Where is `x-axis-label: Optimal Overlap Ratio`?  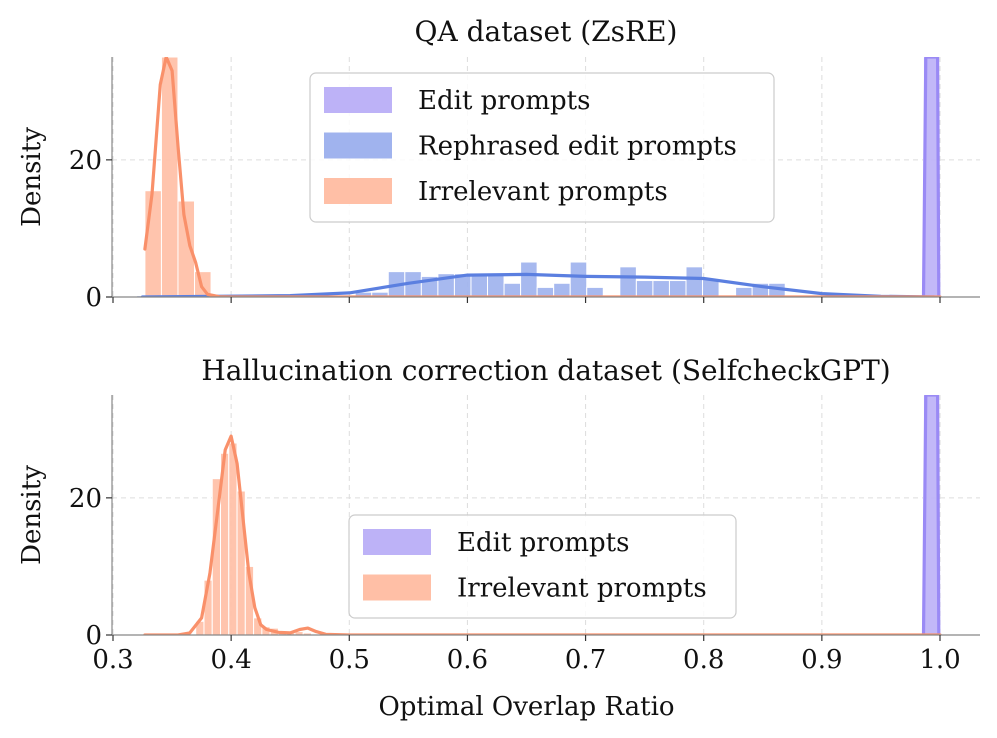
x-axis-label: Optimal Overlap Ratio is located at coordinates (526, 707).